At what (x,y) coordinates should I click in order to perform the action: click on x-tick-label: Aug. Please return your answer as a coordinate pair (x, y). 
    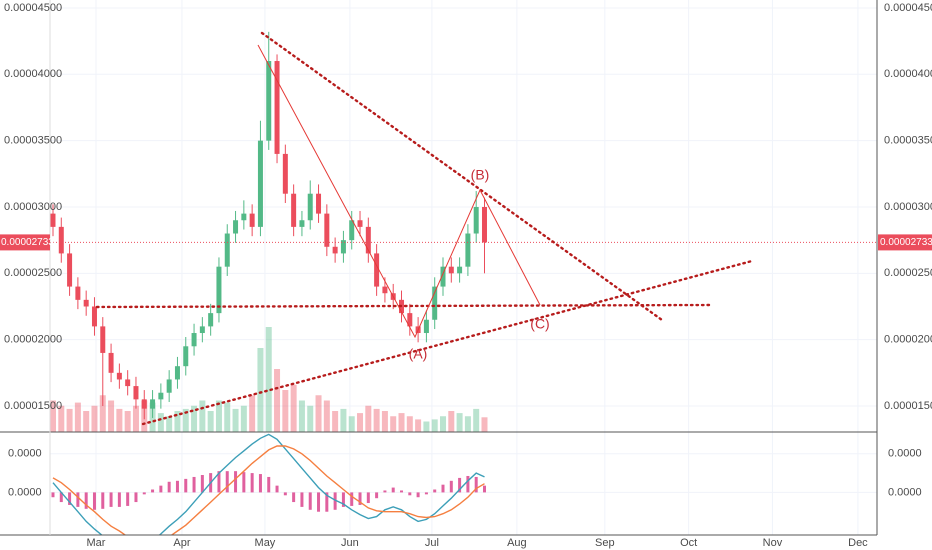
    Looking at the image, I should click on (517, 543).